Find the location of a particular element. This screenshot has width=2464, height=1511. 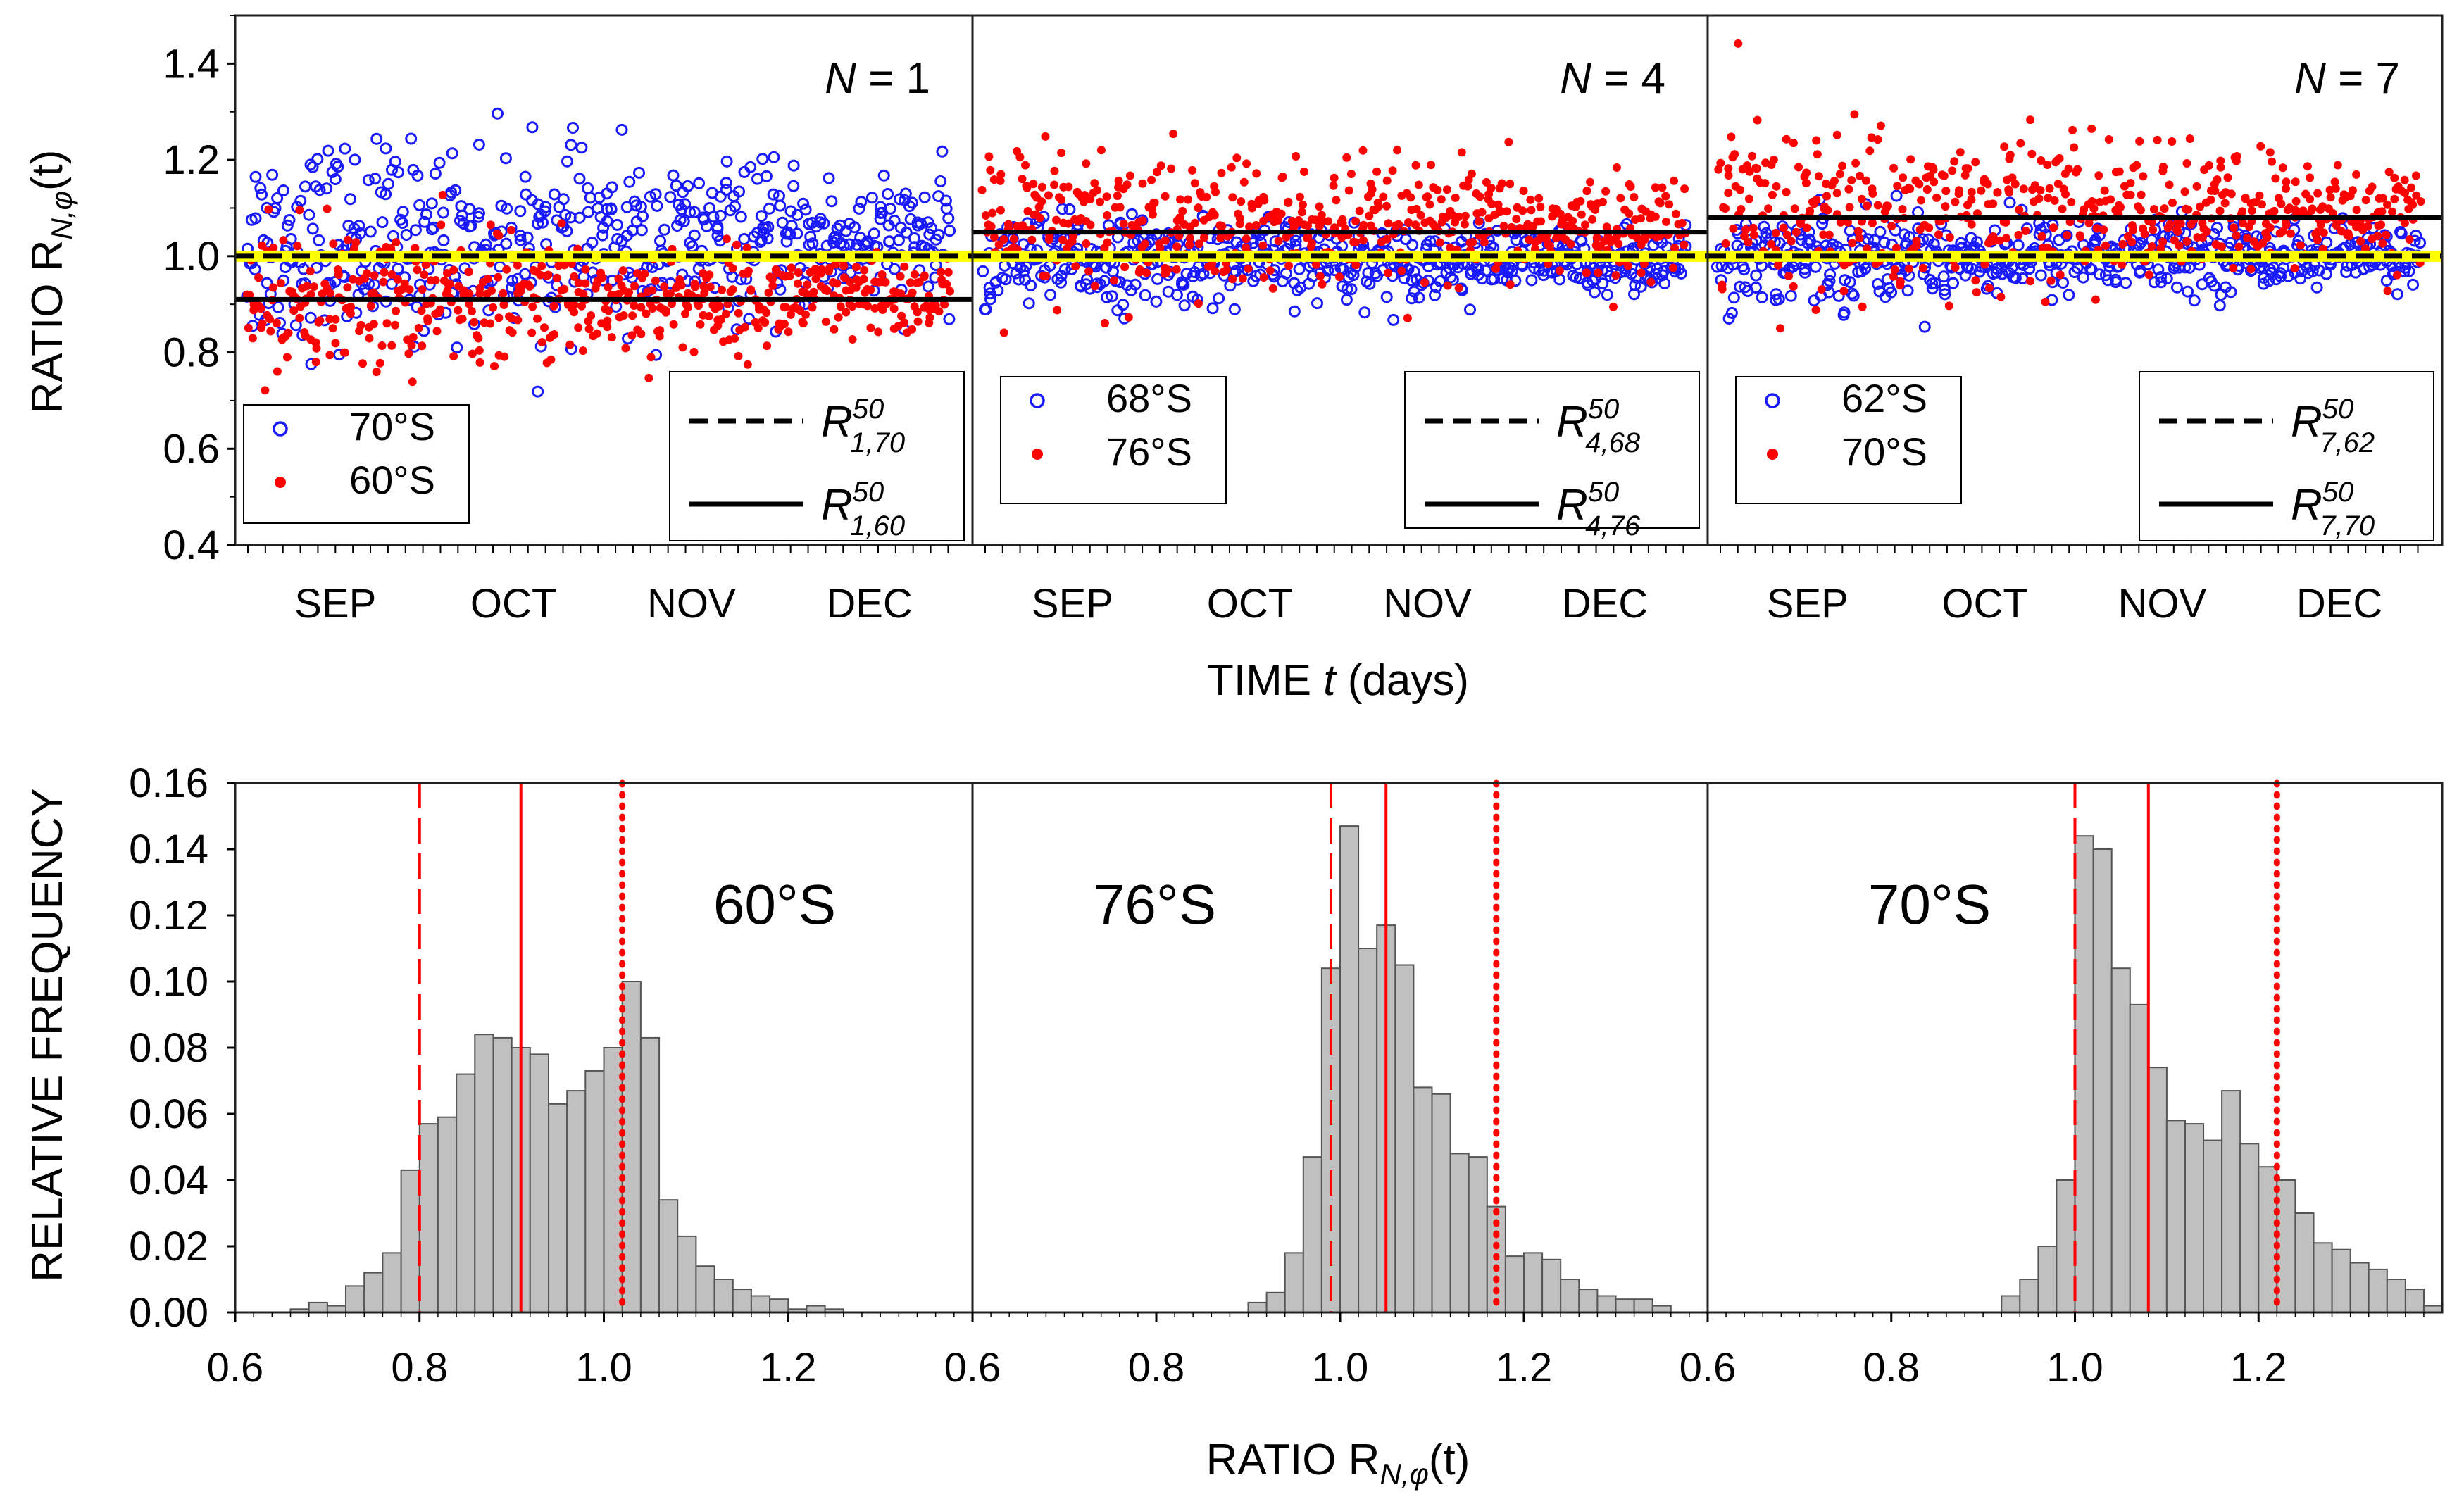

legend-line-sub: 1,60 is located at coordinates (877, 525).